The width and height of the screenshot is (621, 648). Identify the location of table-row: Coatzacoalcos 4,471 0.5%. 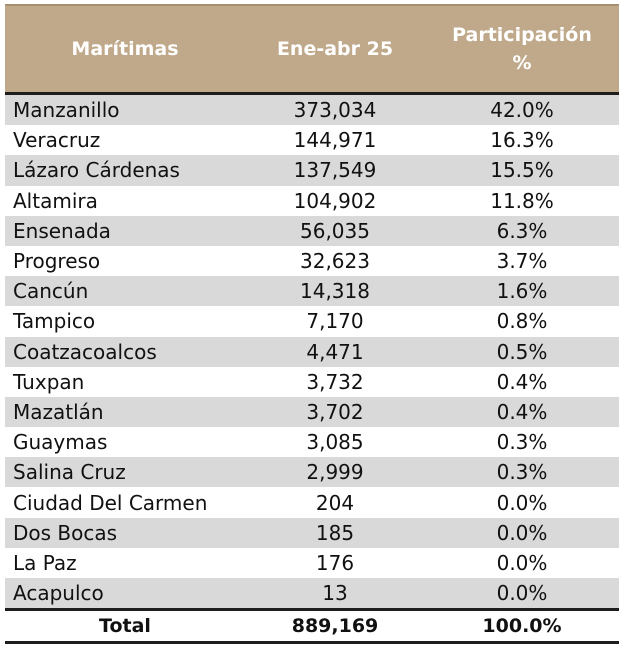
(312, 351).